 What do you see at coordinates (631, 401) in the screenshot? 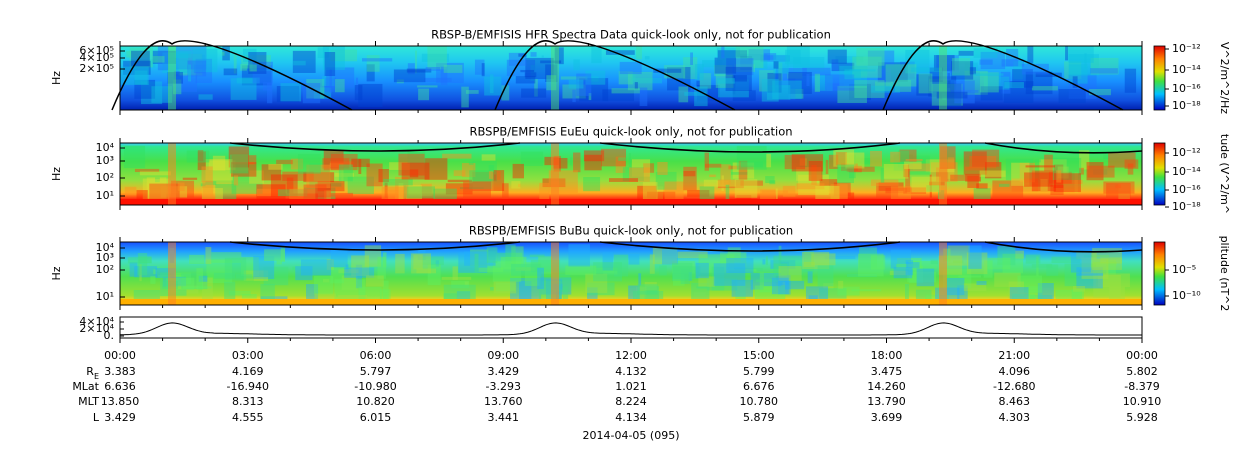
I see `ephemeris-value: 8.224` at bounding box center [631, 401].